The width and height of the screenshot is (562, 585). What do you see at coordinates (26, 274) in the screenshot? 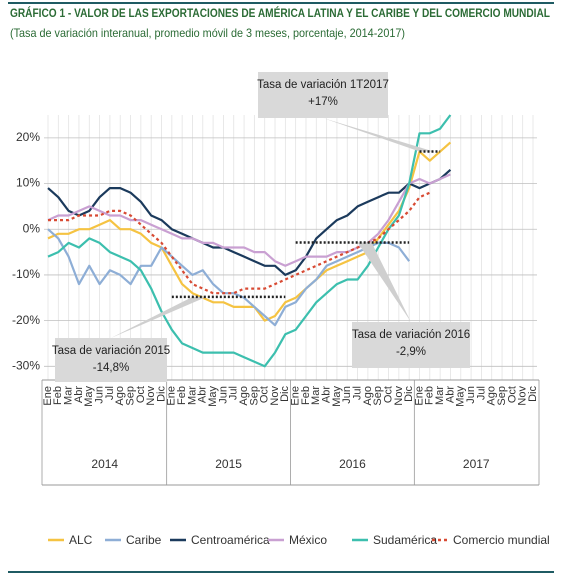
I see `y-tick-label: -10%` at bounding box center [26, 274].